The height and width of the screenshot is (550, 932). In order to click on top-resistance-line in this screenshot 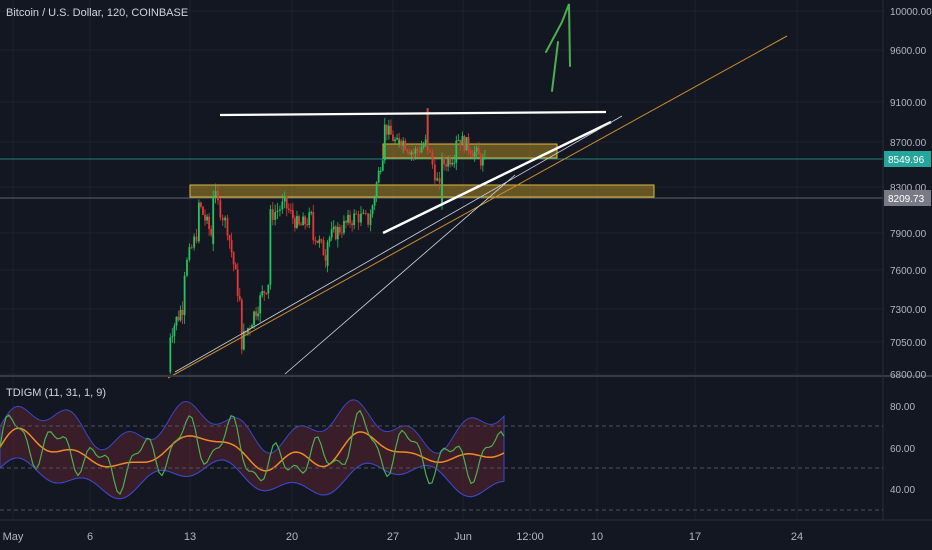, I will do `click(413, 113)`.